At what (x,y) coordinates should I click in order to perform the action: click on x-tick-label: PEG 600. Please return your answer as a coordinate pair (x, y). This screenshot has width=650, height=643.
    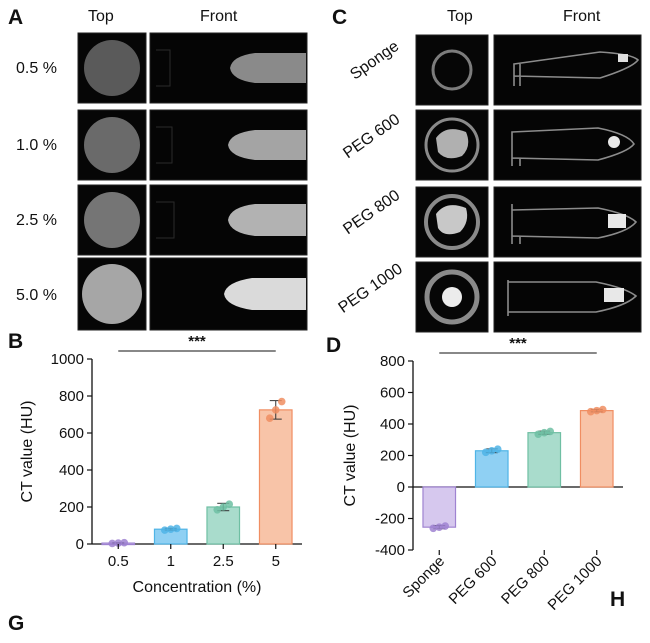
    Looking at the image, I should click on (473, 580).